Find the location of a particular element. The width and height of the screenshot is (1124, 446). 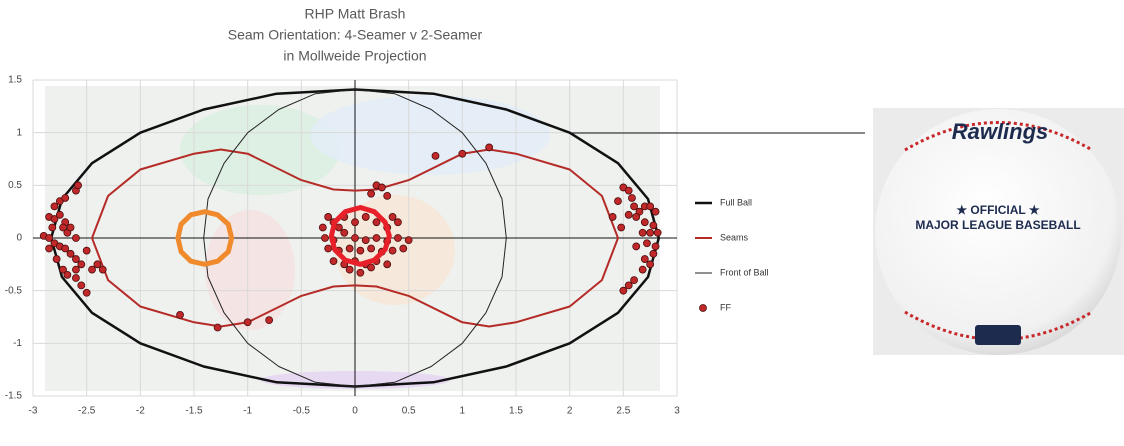

y-tick-label: -1.5 is located at coordinates (14, 396).